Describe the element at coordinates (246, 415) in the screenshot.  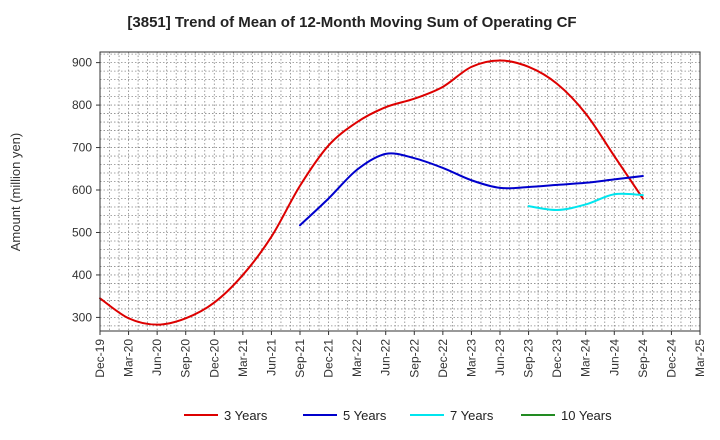
I see `legend-label-3-years: 3 Years` at that location.